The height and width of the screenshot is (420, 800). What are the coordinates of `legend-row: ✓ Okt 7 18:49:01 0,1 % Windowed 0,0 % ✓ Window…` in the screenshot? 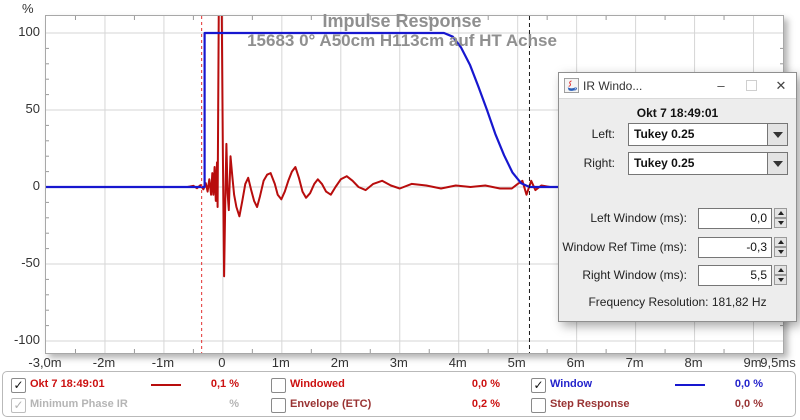 It's located at (399, 385).